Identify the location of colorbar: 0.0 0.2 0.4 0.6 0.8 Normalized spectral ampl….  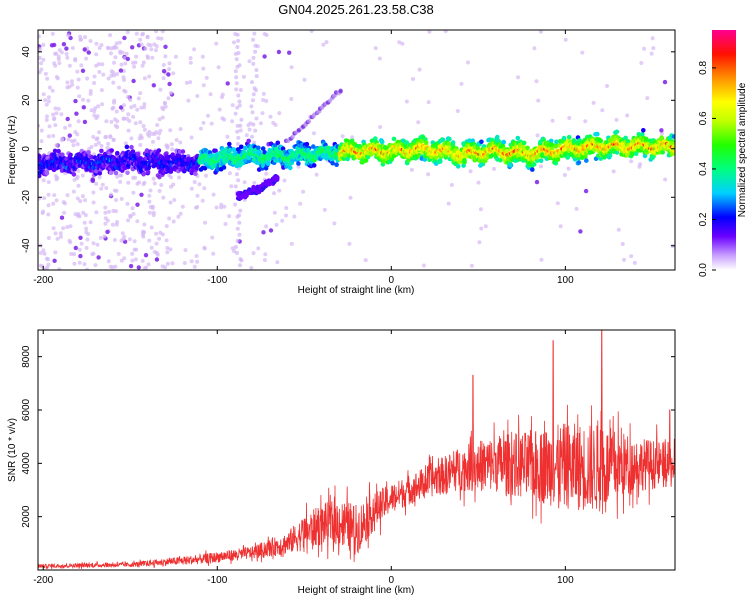
(723, 153).